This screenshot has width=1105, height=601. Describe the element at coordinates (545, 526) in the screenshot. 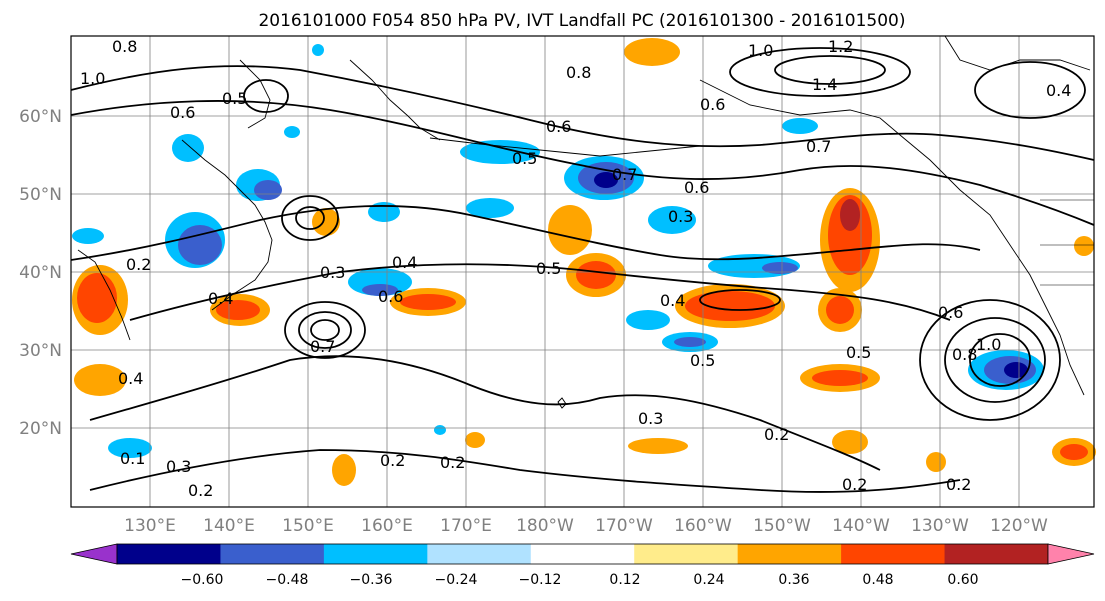

I see `lon-label: 180°W` at that location.